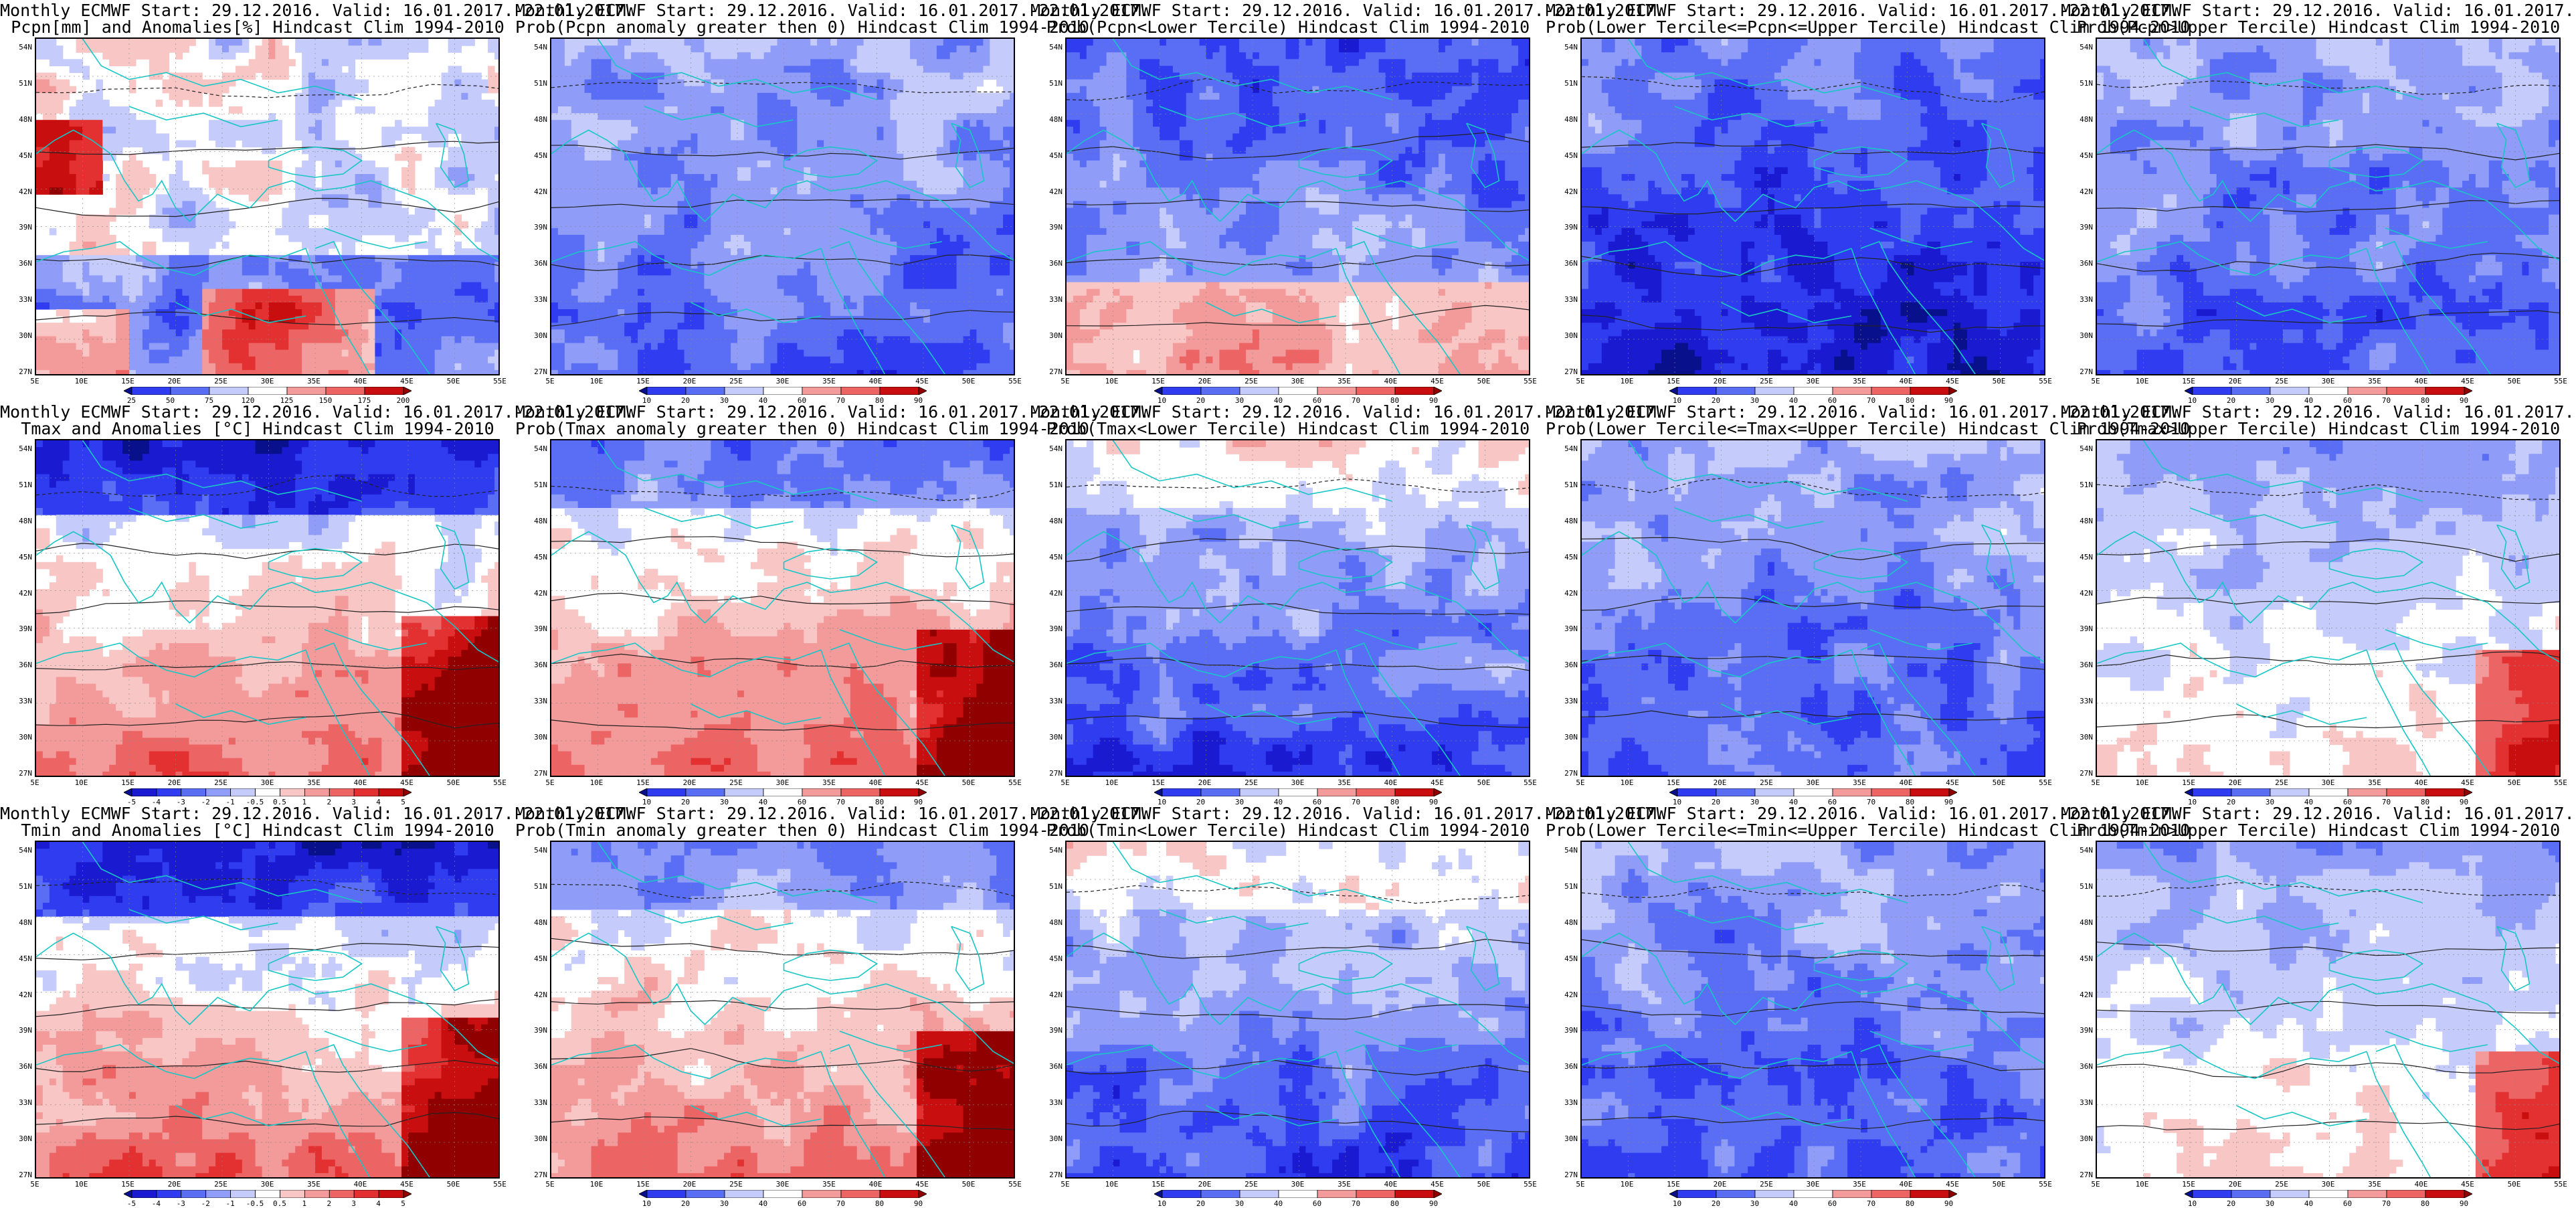 Image resolution: width=2576 pixels, height=1208 pixels. What do you see at coordinates (763, 1203) in the screenshot?
I see `colorbar-tick-label: 40` at bounding box center [763, 1203].